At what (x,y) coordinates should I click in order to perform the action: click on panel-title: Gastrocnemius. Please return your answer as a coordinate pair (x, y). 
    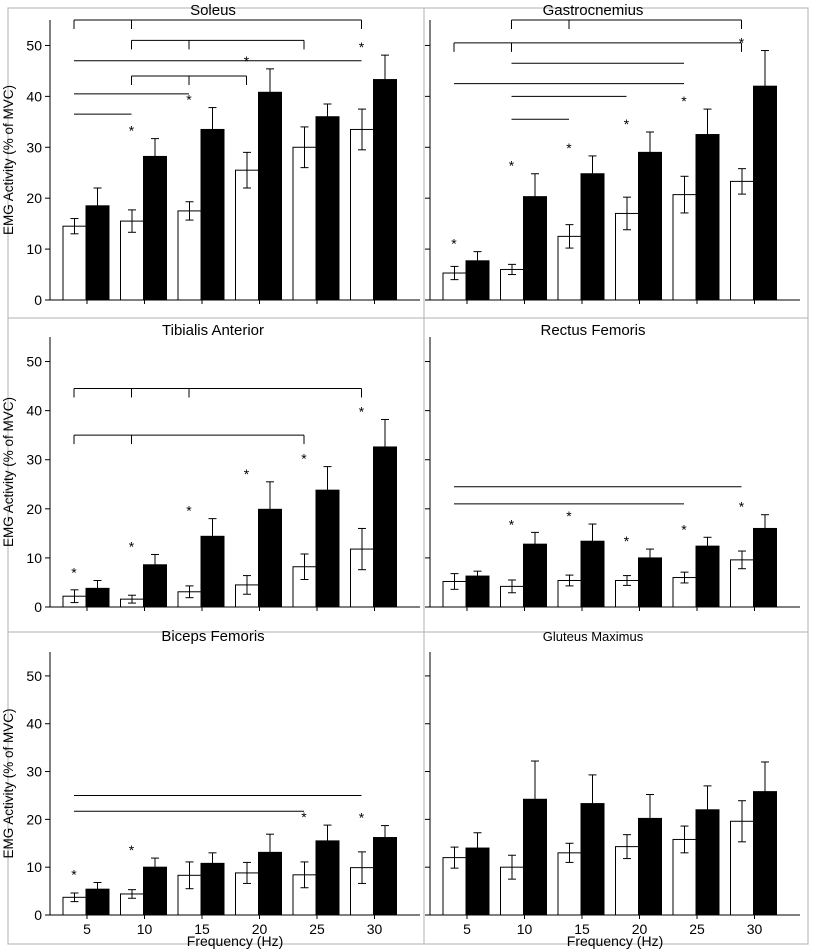
    Looking at the image, I should click on (593, 10).